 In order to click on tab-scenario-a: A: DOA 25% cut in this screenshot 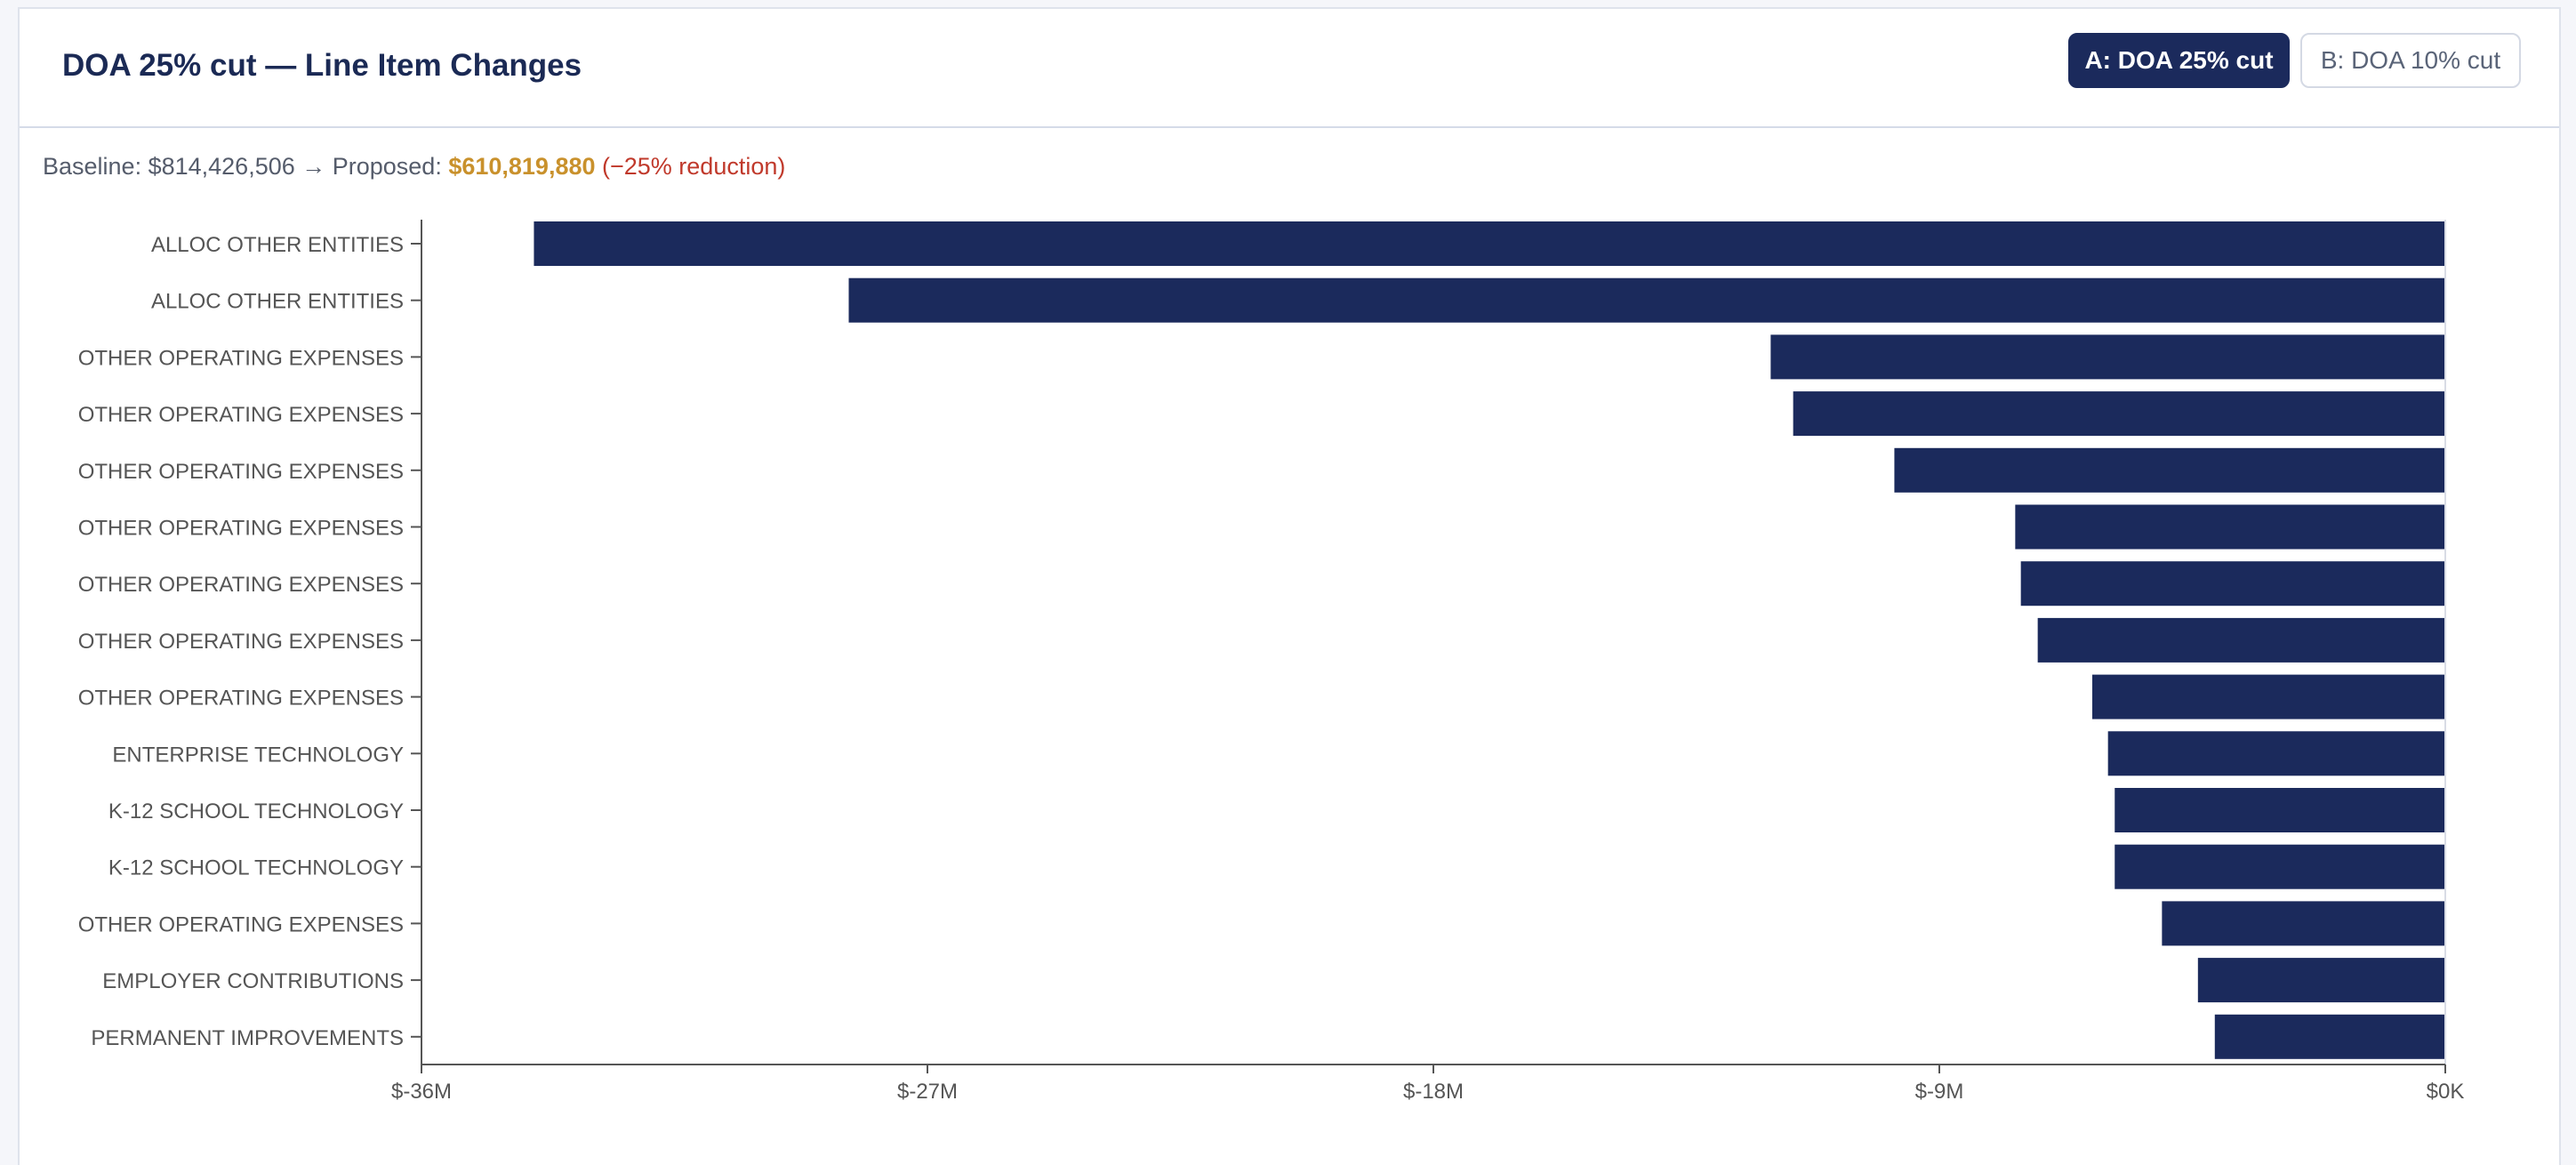, I will do `click(2179, 60)`.